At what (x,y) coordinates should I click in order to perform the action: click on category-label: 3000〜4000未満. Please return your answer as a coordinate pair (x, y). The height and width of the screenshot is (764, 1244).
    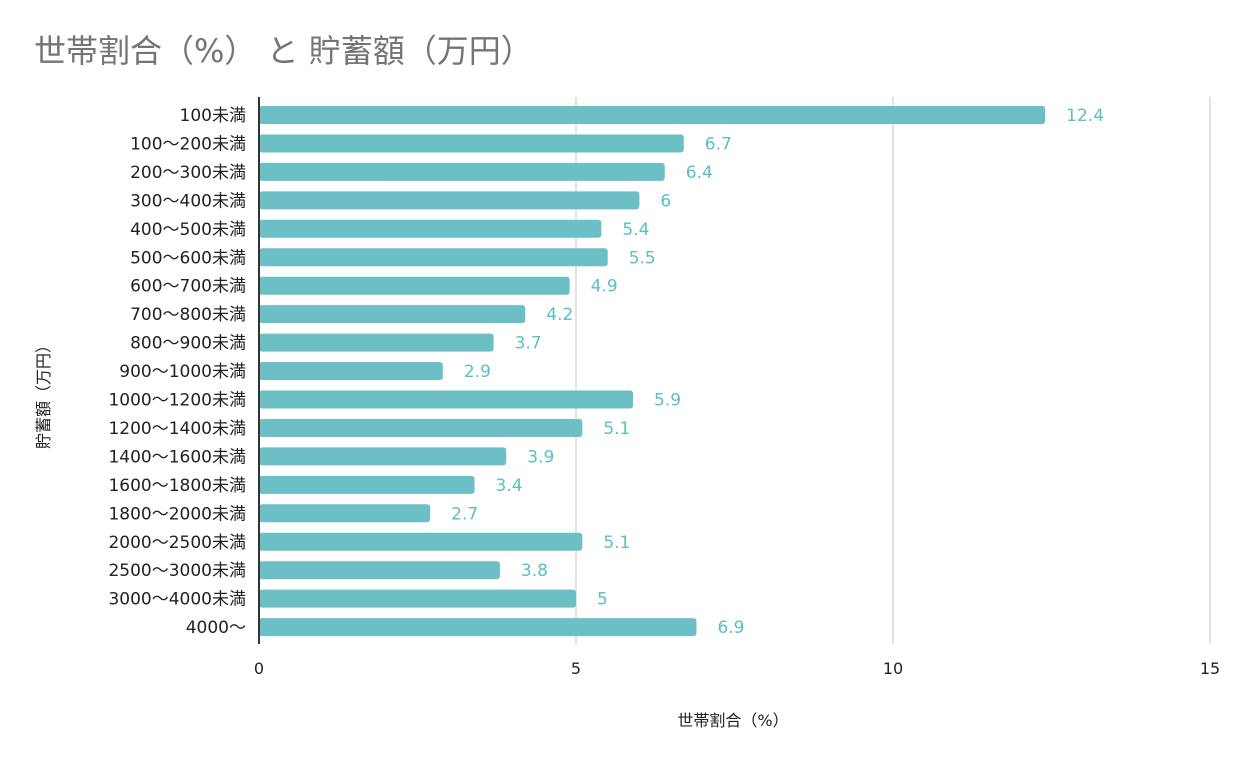
    Looking at the image, I should click on (177, 600).